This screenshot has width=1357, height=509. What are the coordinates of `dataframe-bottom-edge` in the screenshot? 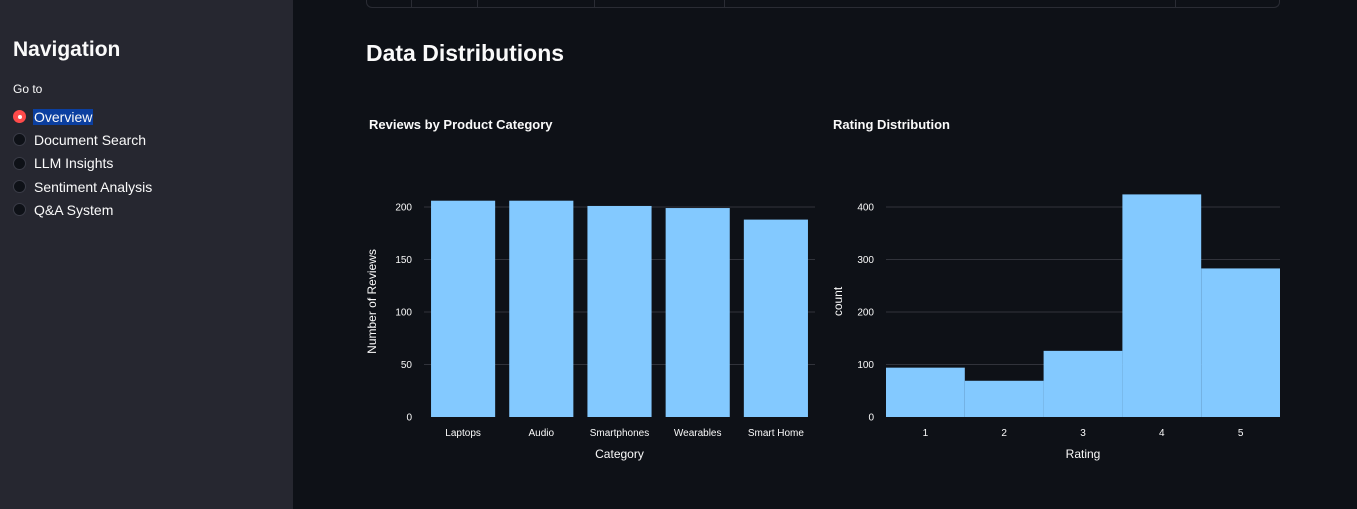 It's located at (823, 4).